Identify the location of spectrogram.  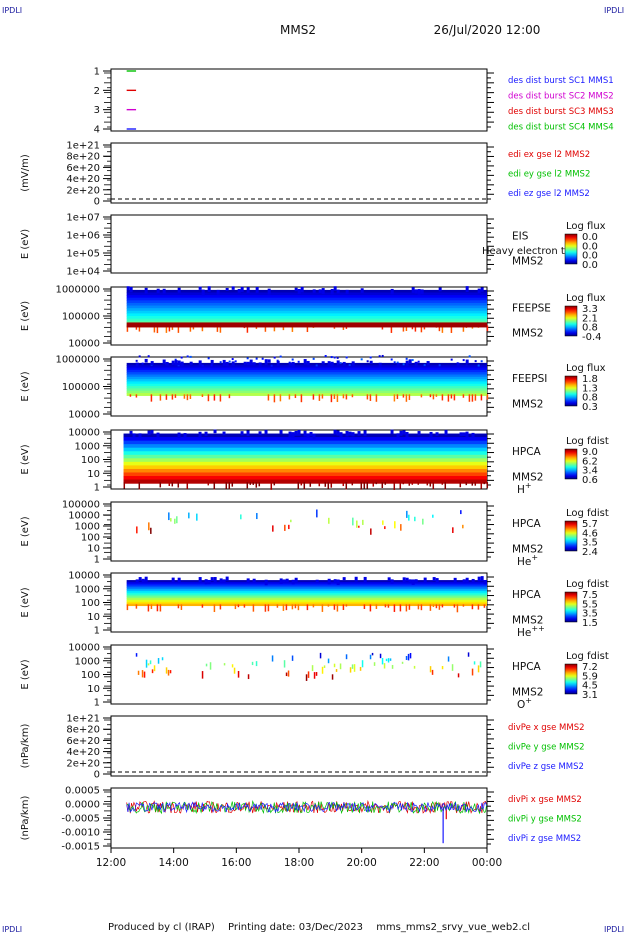
(307, 594).